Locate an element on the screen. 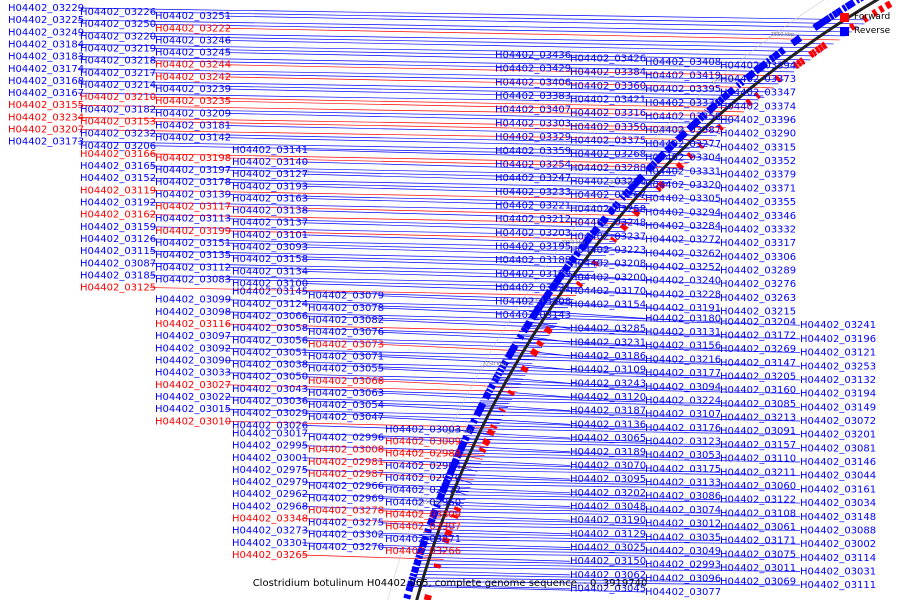  gene-label: H04402_03079 is located at coordinates (346, 296).